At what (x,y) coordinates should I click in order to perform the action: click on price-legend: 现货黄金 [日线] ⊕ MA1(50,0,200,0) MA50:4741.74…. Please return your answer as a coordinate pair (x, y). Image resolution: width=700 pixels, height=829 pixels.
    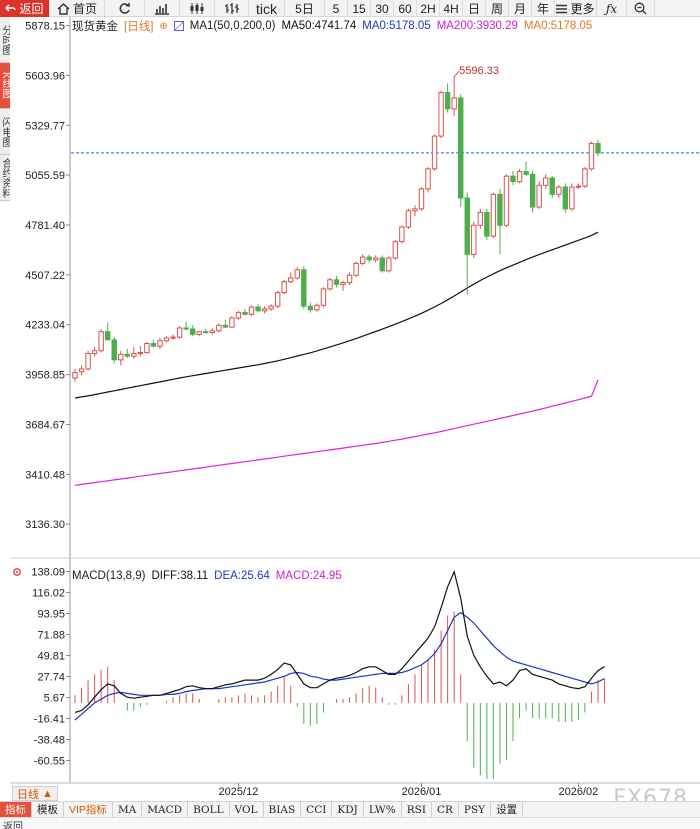
    Looking at the image, I should click on (332, 26).